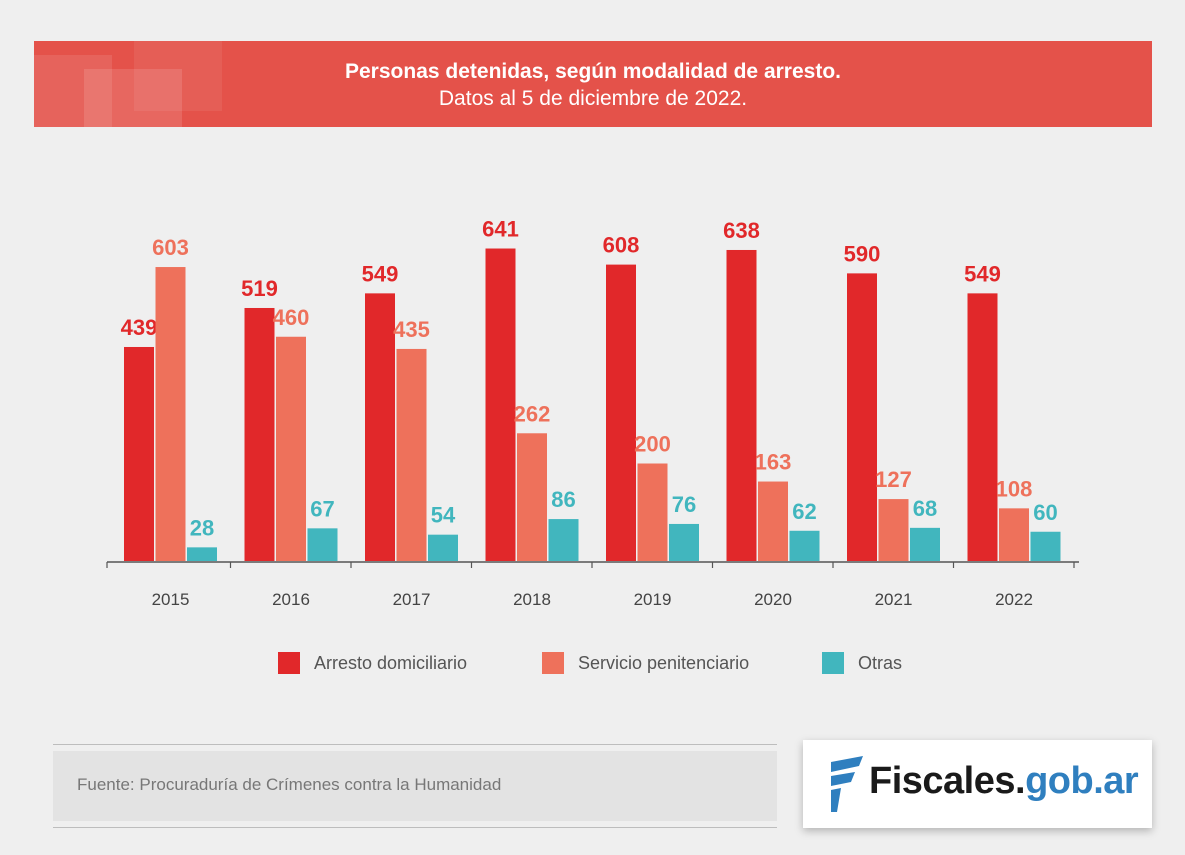  I want to click on logo-text-gobar: gob.ar, so click(1082, 781).